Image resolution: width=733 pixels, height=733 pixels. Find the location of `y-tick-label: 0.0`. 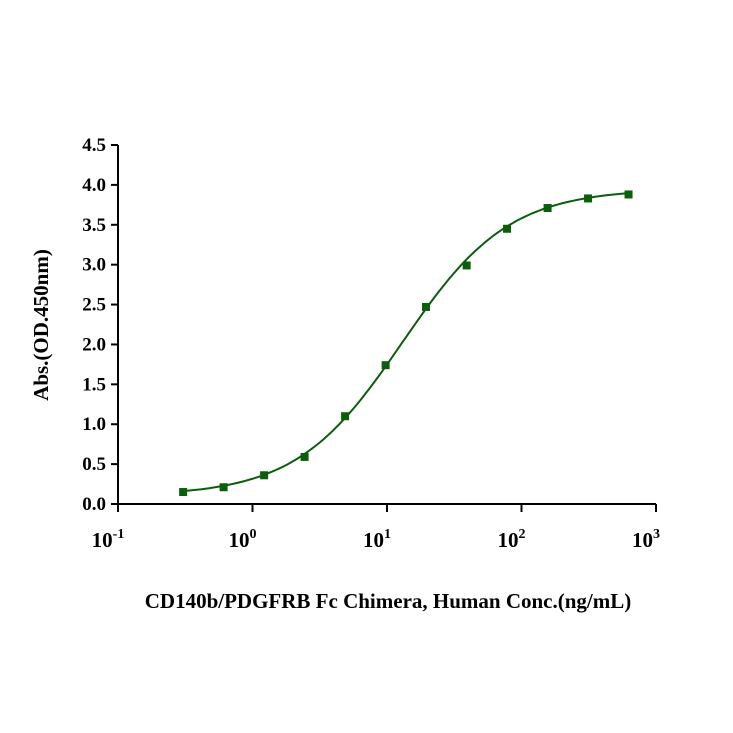

y-tick-label: 0.0 is located at coordinates (94, 504).